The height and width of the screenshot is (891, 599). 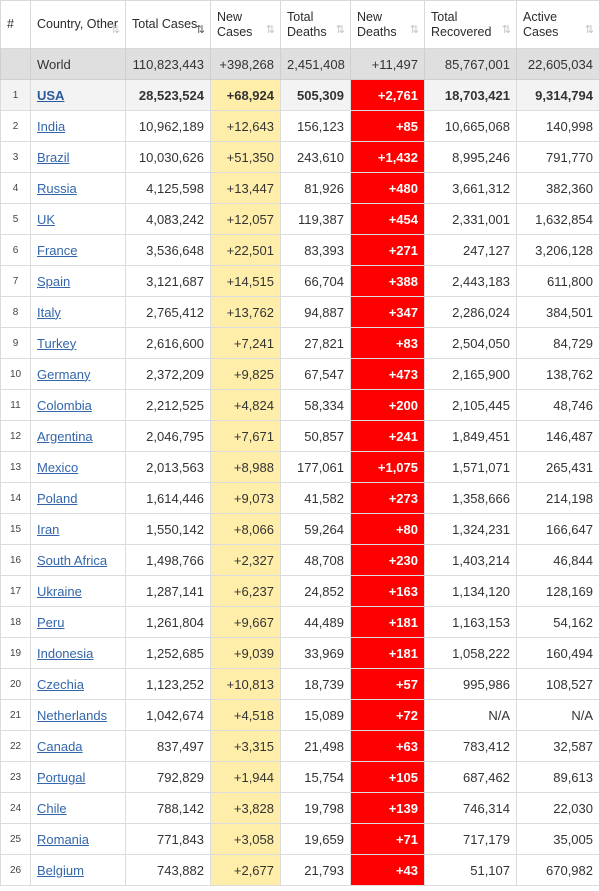 I want to click on rank-cell: 19, so click(x=15, y=653).